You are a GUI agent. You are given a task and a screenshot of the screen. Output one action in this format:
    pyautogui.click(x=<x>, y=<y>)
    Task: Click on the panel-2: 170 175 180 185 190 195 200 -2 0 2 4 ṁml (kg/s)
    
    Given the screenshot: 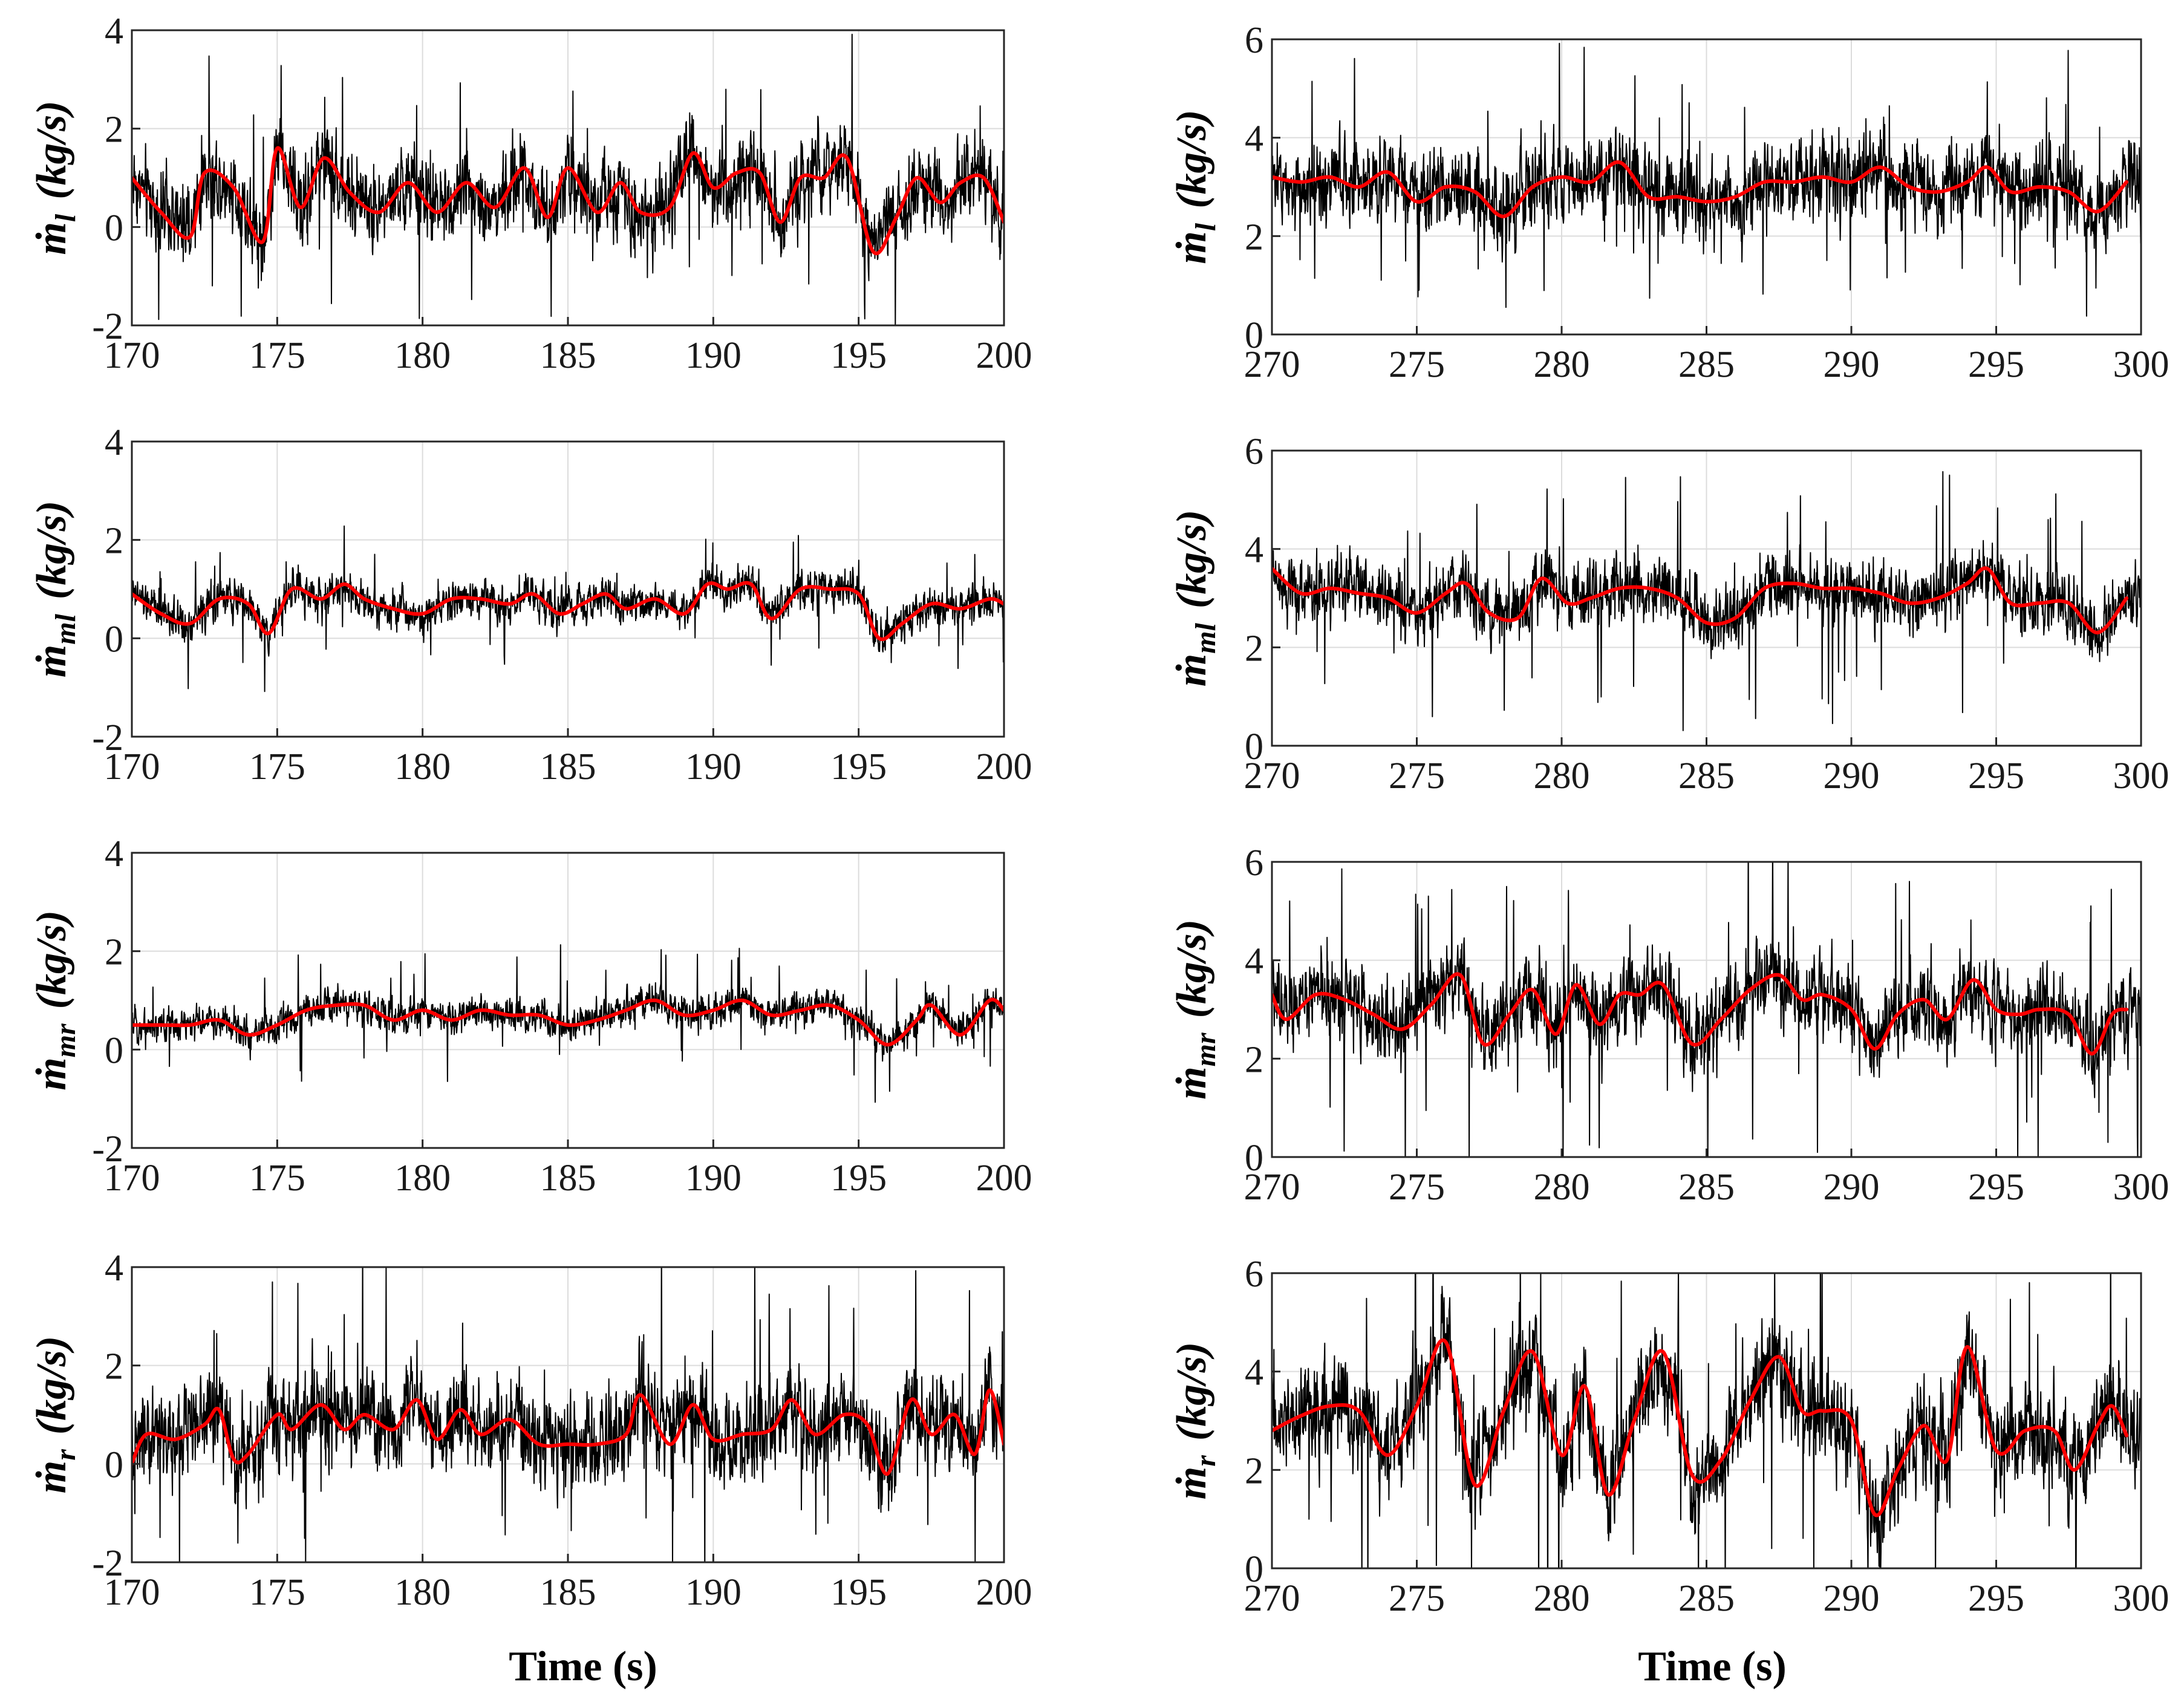 What is the action you would take?
    pyautogui.click(x=530, y=604)
    